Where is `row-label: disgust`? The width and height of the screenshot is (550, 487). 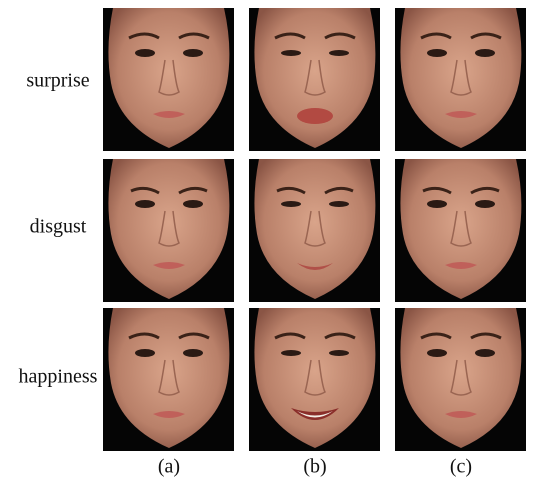
row-label: disgust is located at coordinates (58, 227).